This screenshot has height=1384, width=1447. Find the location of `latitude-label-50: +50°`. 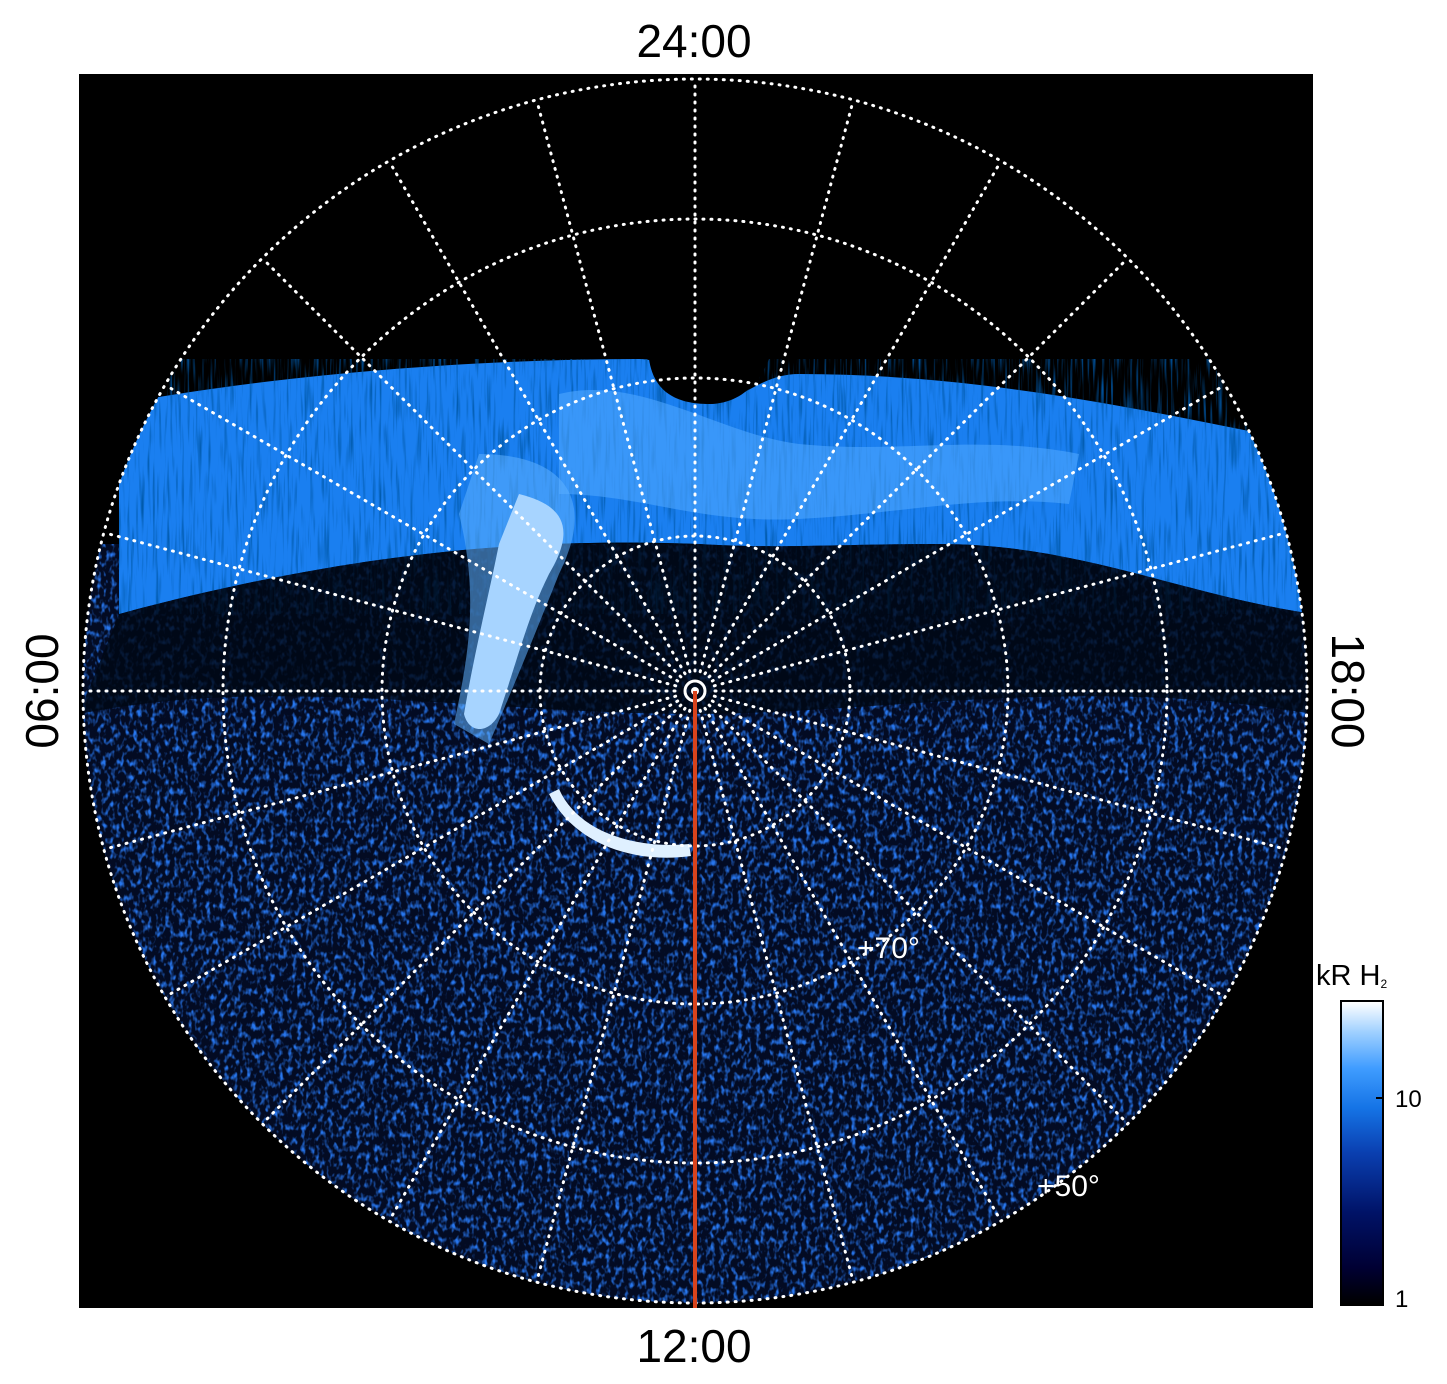

latitude-label-50: +50° is located at coordinates (1068, 1186).